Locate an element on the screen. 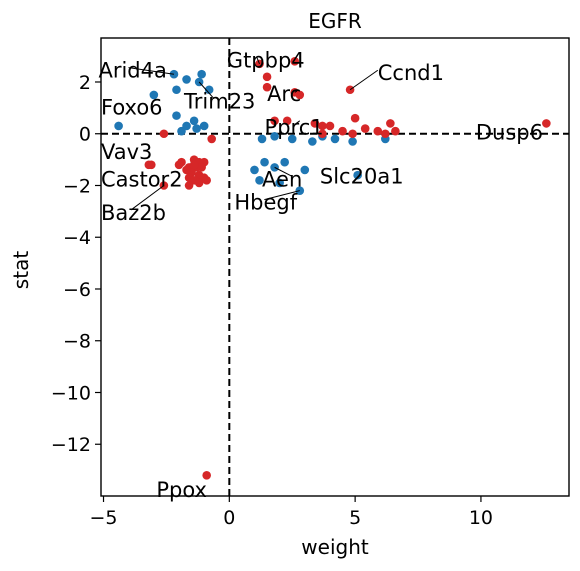 The height and width of the screenshot is (571, 580). gene-label: Vav3 is located at coordinates (126, 152).